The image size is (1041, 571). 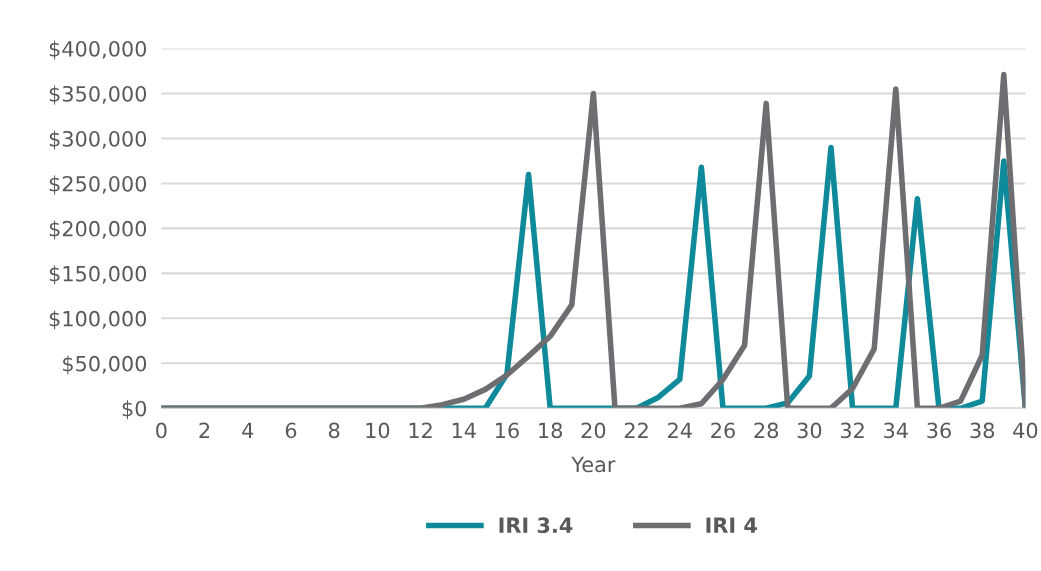 What do you see at coordinates (809, 430) in the screenshot?
I see `x-tick-label: 30` at bounding box center [809, 430].